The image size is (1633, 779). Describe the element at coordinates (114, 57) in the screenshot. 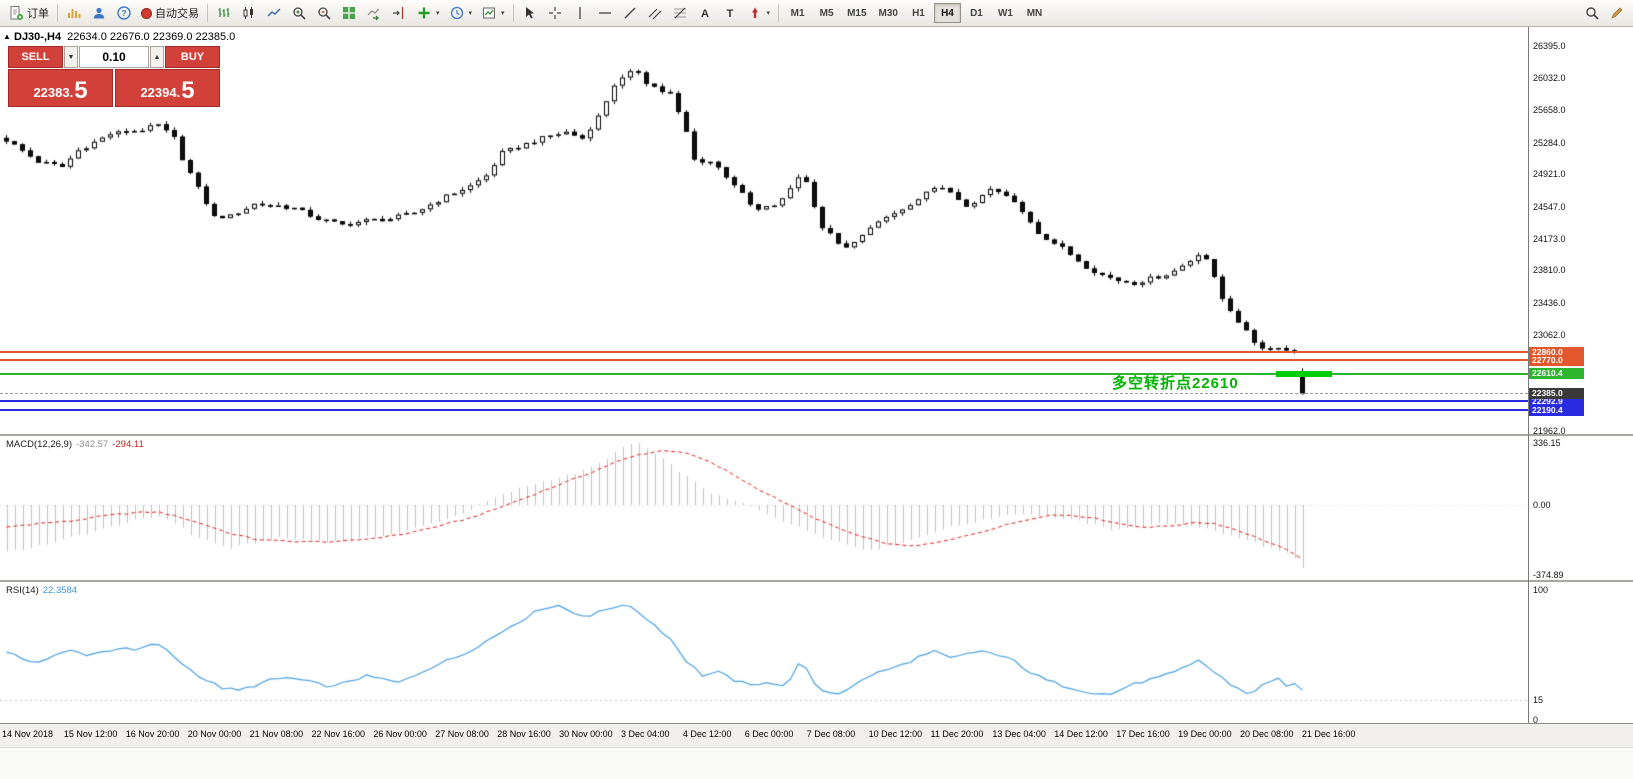

I see `volume-input` at that location.